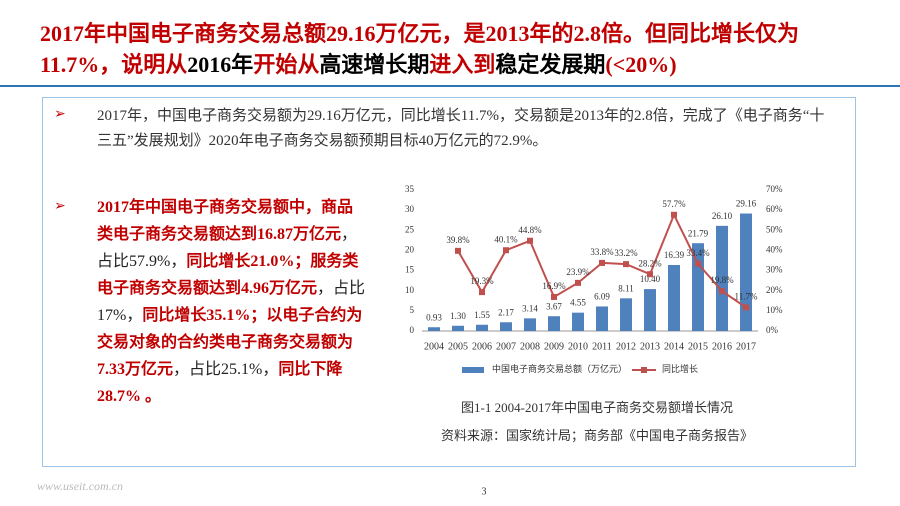 The width and height of the screenshot is (900, 506). What do you see at coordinates (225, 221) in the screenshot?
I see `text-segment: 2017年中国电子商务交易额中，商品类电子商务交易额达到16.87万亿元` at bounding box center [225, 221].